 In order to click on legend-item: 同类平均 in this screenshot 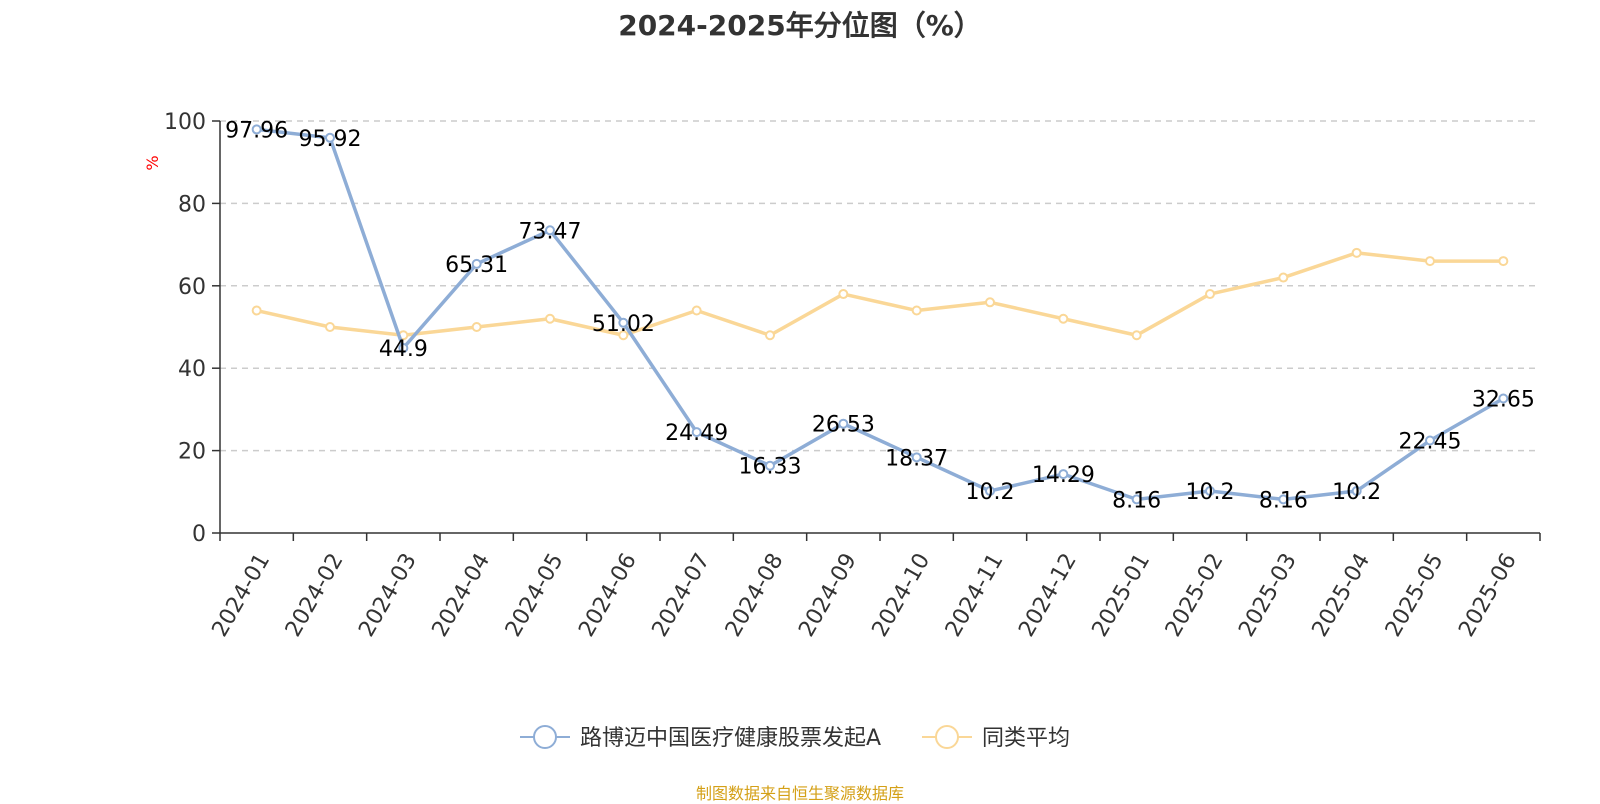, I will do `click(996, 738)`.